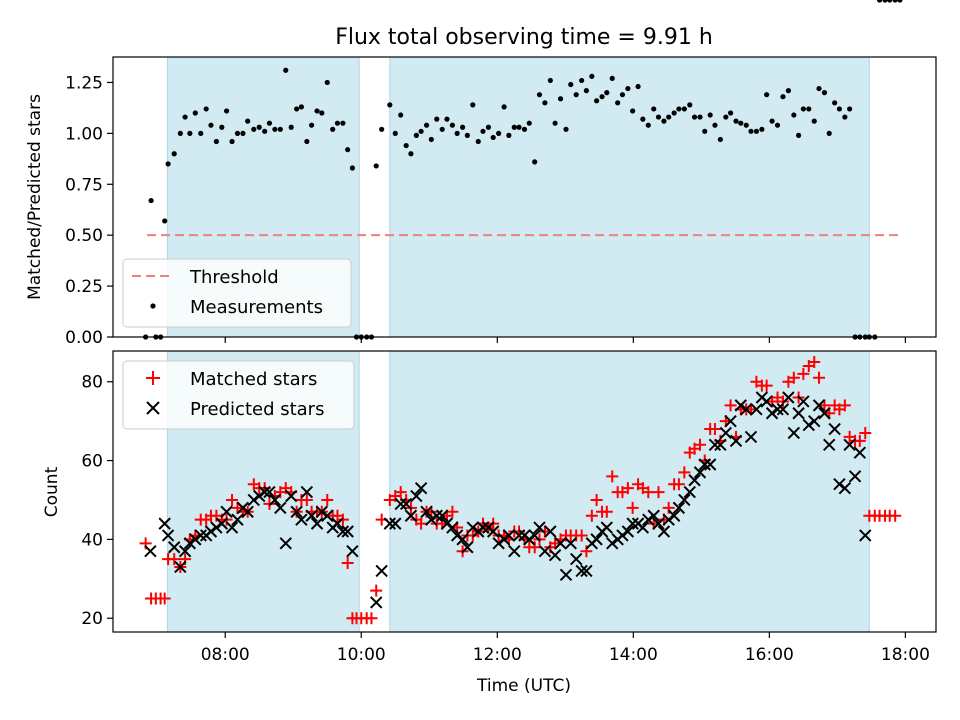 The image size is (960, 720). Describe the element at coordinates (92, 462) in the screenshot. I see `bottom-y-tick-label: 60` at that location.